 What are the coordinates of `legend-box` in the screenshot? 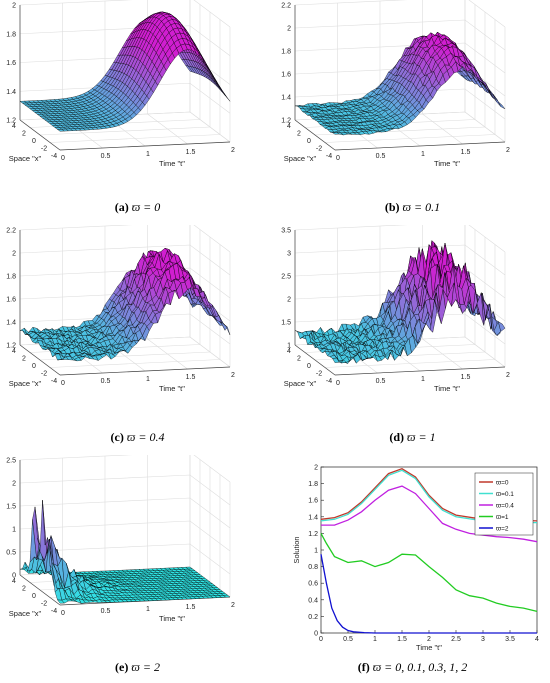 It's located at (504, 504).